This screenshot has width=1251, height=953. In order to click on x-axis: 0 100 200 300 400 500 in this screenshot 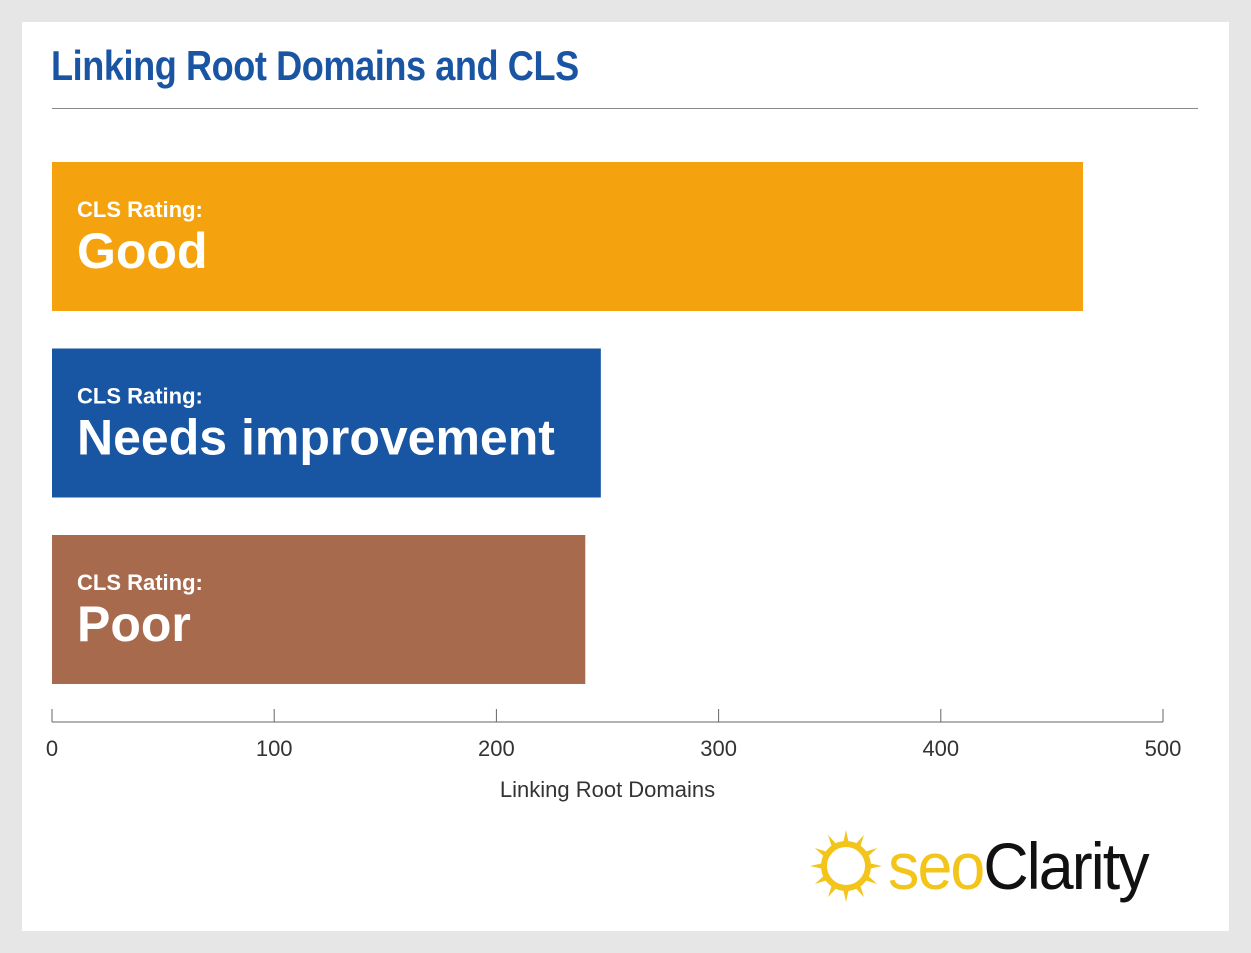, I will do `click(613, 735)`.